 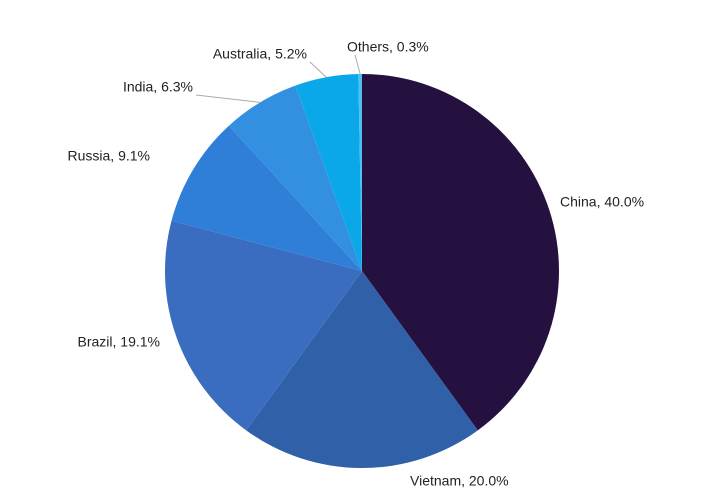 I want to click on data-label: Russia, 9.1%, so click(x=109, y=156).